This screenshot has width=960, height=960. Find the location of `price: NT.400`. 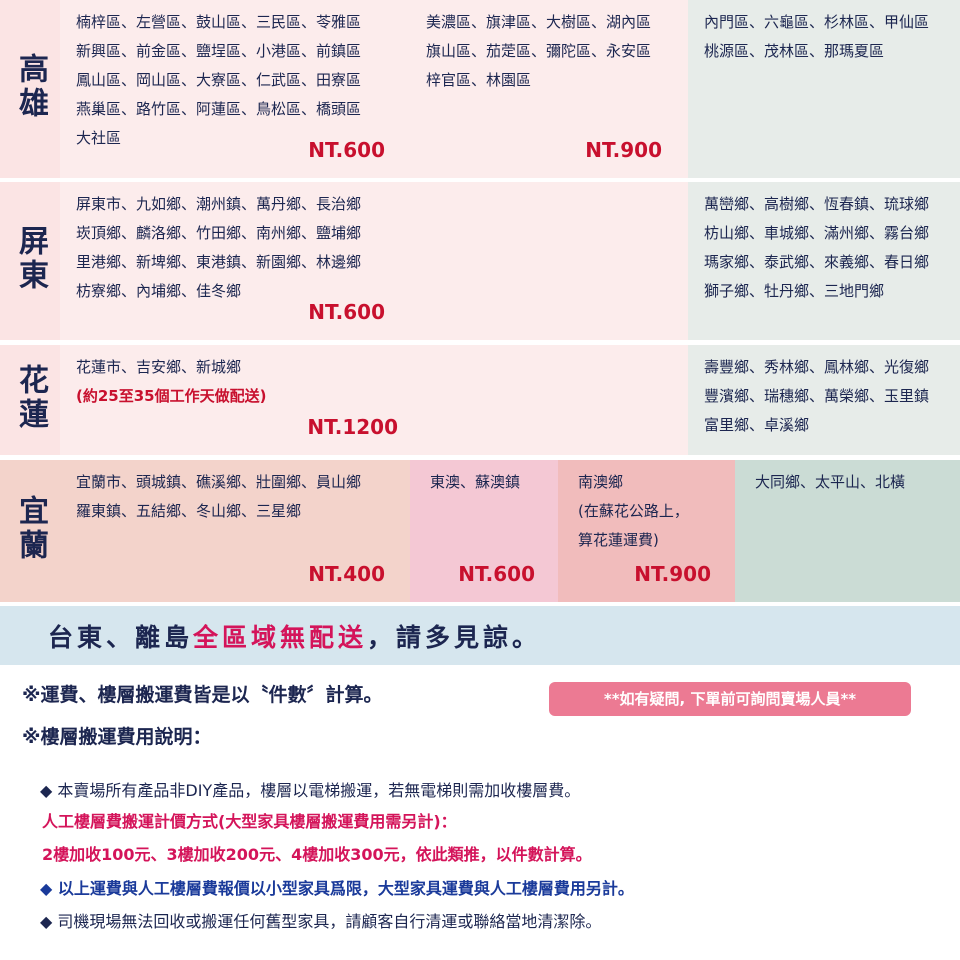

price: NT.400 is located at coordinates (346, 574).